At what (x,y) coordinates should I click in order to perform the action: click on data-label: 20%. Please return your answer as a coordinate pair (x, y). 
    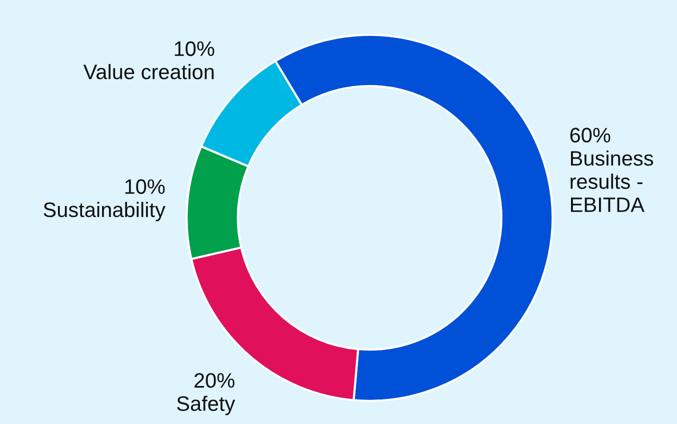
    Looking at the image, I should click on (214, 380).